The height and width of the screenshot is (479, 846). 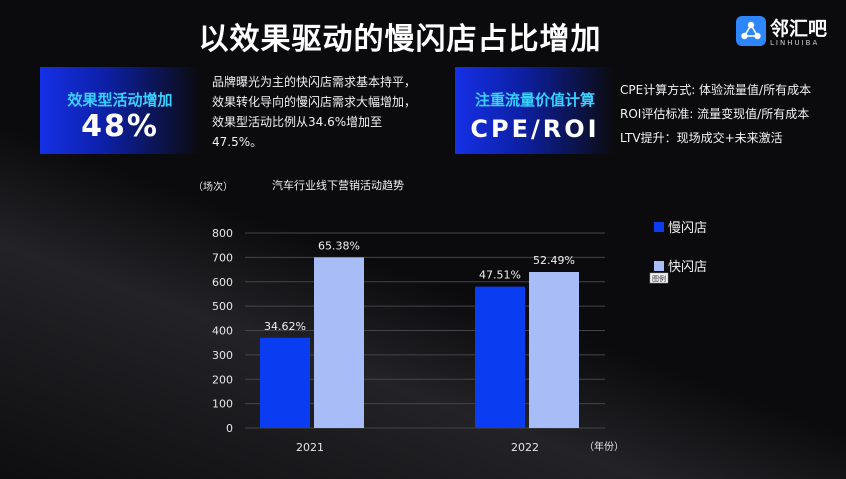 What do you see at coordinates (500, 357) in the screenshot?
I see `bar-2022-slow` at bounding box center [500, 357].